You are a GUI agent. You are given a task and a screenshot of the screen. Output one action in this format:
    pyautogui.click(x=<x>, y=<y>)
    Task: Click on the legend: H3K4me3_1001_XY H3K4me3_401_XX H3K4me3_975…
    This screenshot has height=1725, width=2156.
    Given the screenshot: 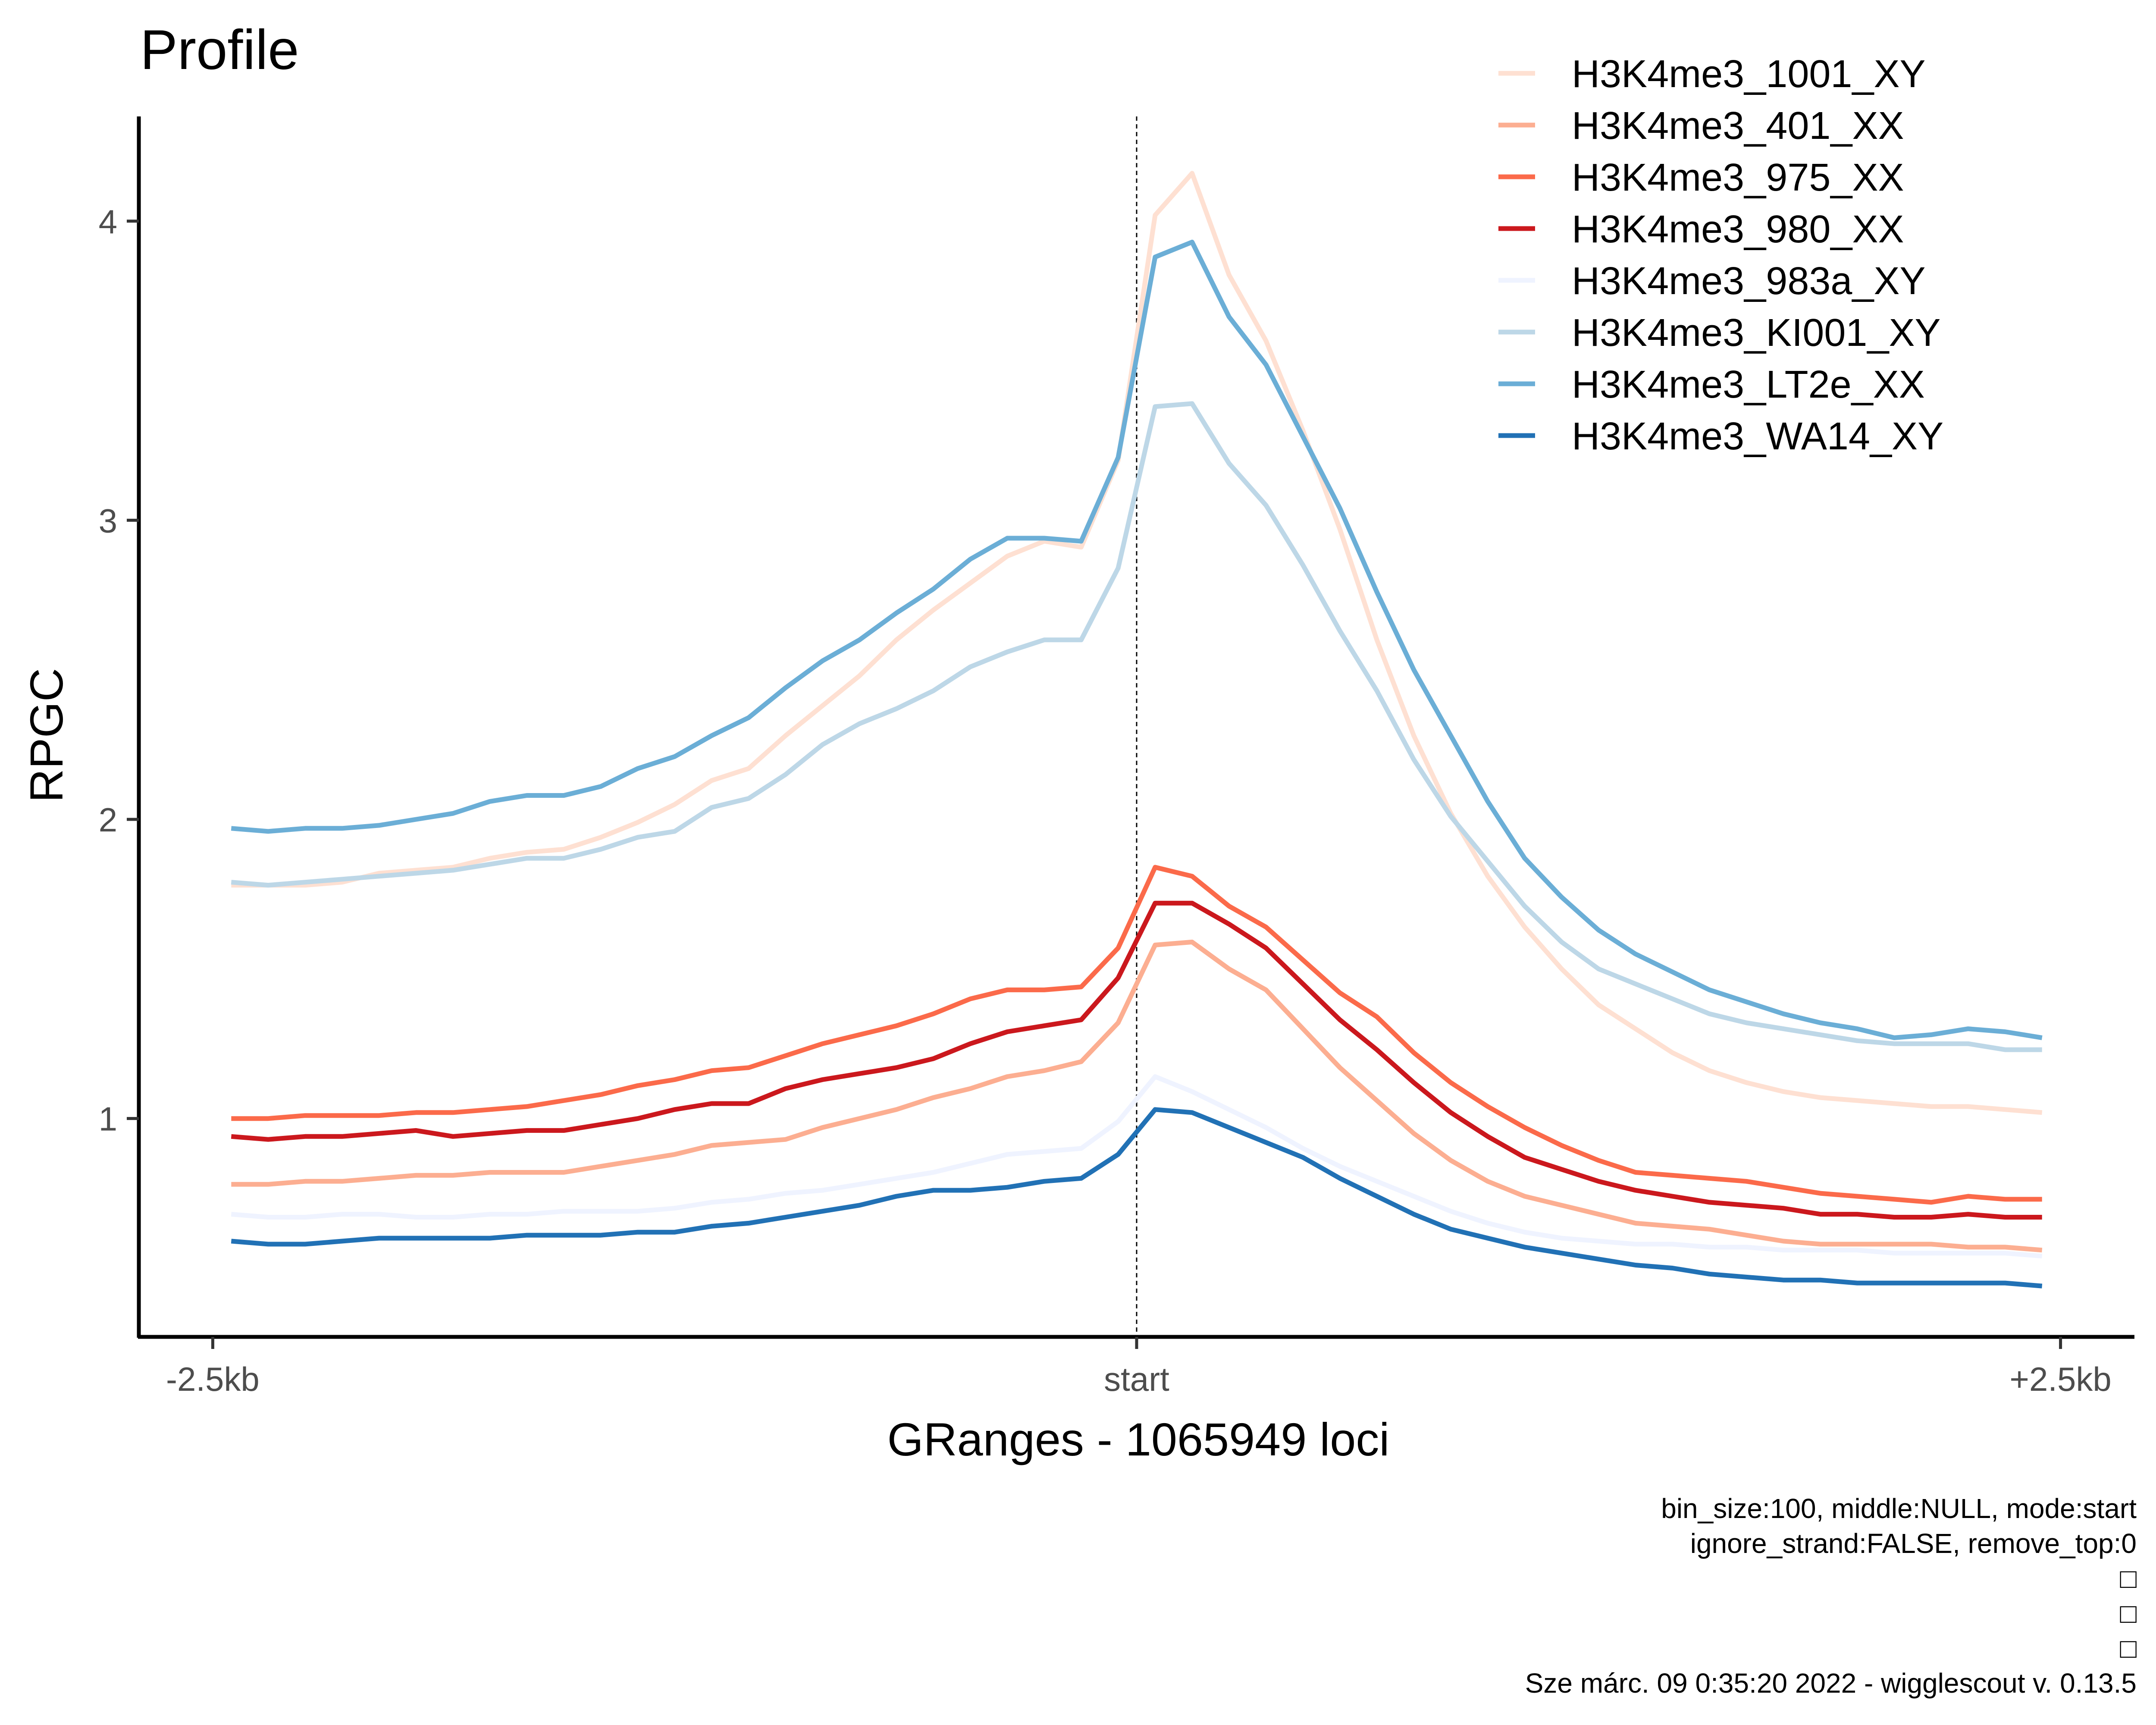 What is the action you would take?
    pyautogui.click(x=1720, y=255)
    